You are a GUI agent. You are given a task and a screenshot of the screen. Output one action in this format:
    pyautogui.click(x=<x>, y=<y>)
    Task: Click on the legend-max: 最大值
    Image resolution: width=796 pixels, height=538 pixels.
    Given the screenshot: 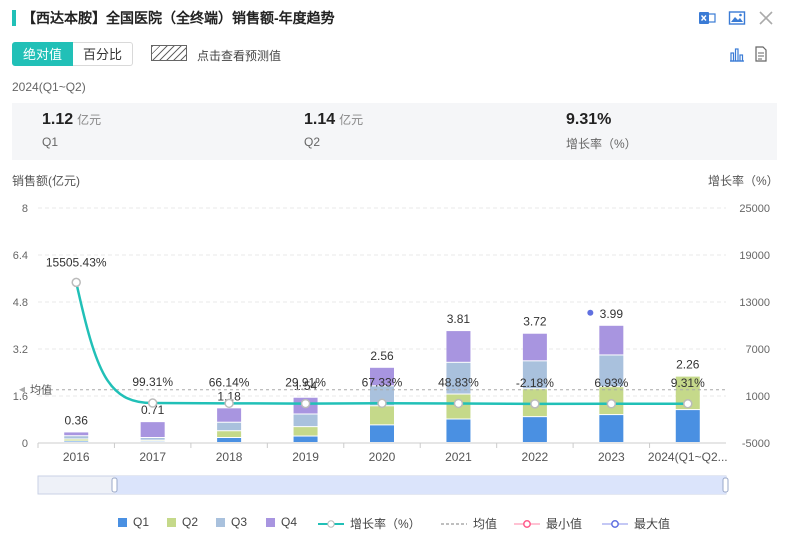 What is the action you would take?
    pyautogui.click(x=636, y=523)
    